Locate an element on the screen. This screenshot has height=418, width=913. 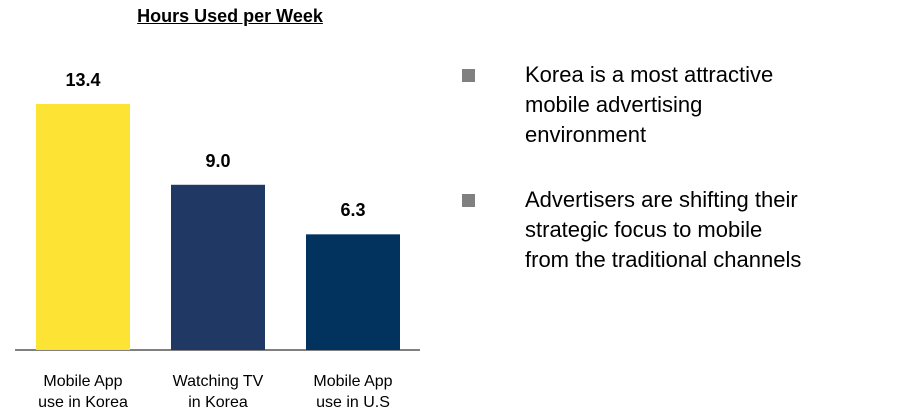
value-label: 13.4 is located at coordinates (83, 80).